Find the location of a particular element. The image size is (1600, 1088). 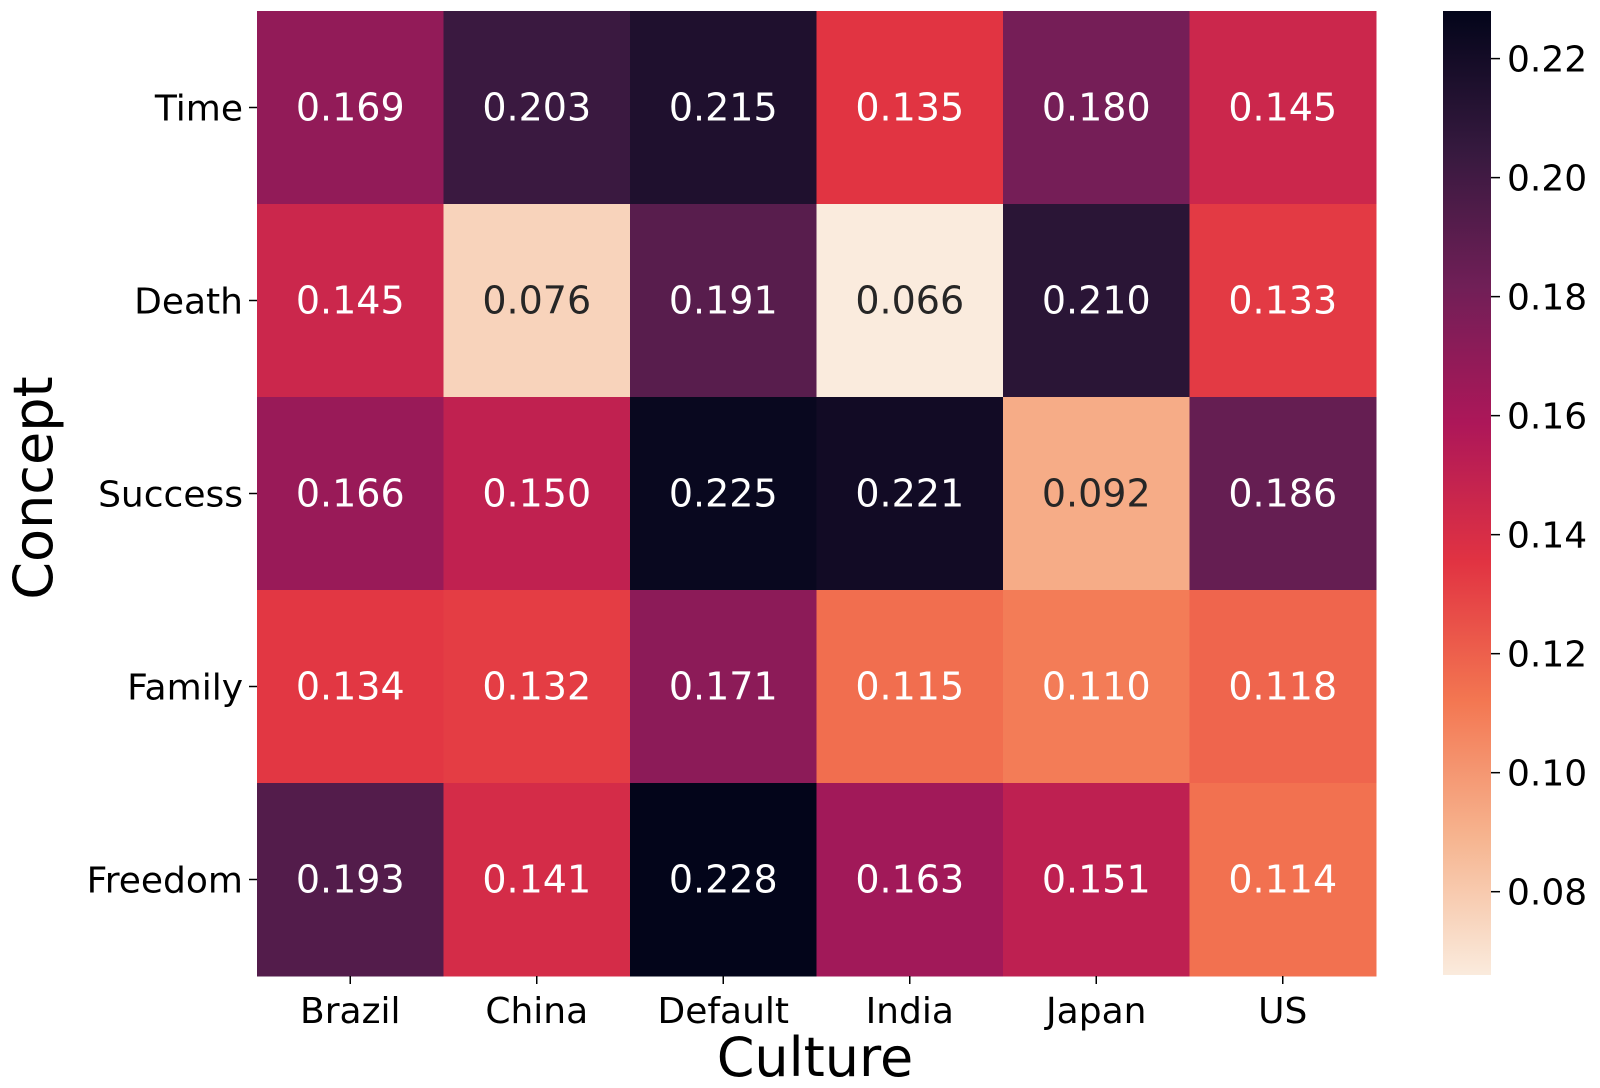

cell-value-label: 0.132 is located at coordinates (536, 687).